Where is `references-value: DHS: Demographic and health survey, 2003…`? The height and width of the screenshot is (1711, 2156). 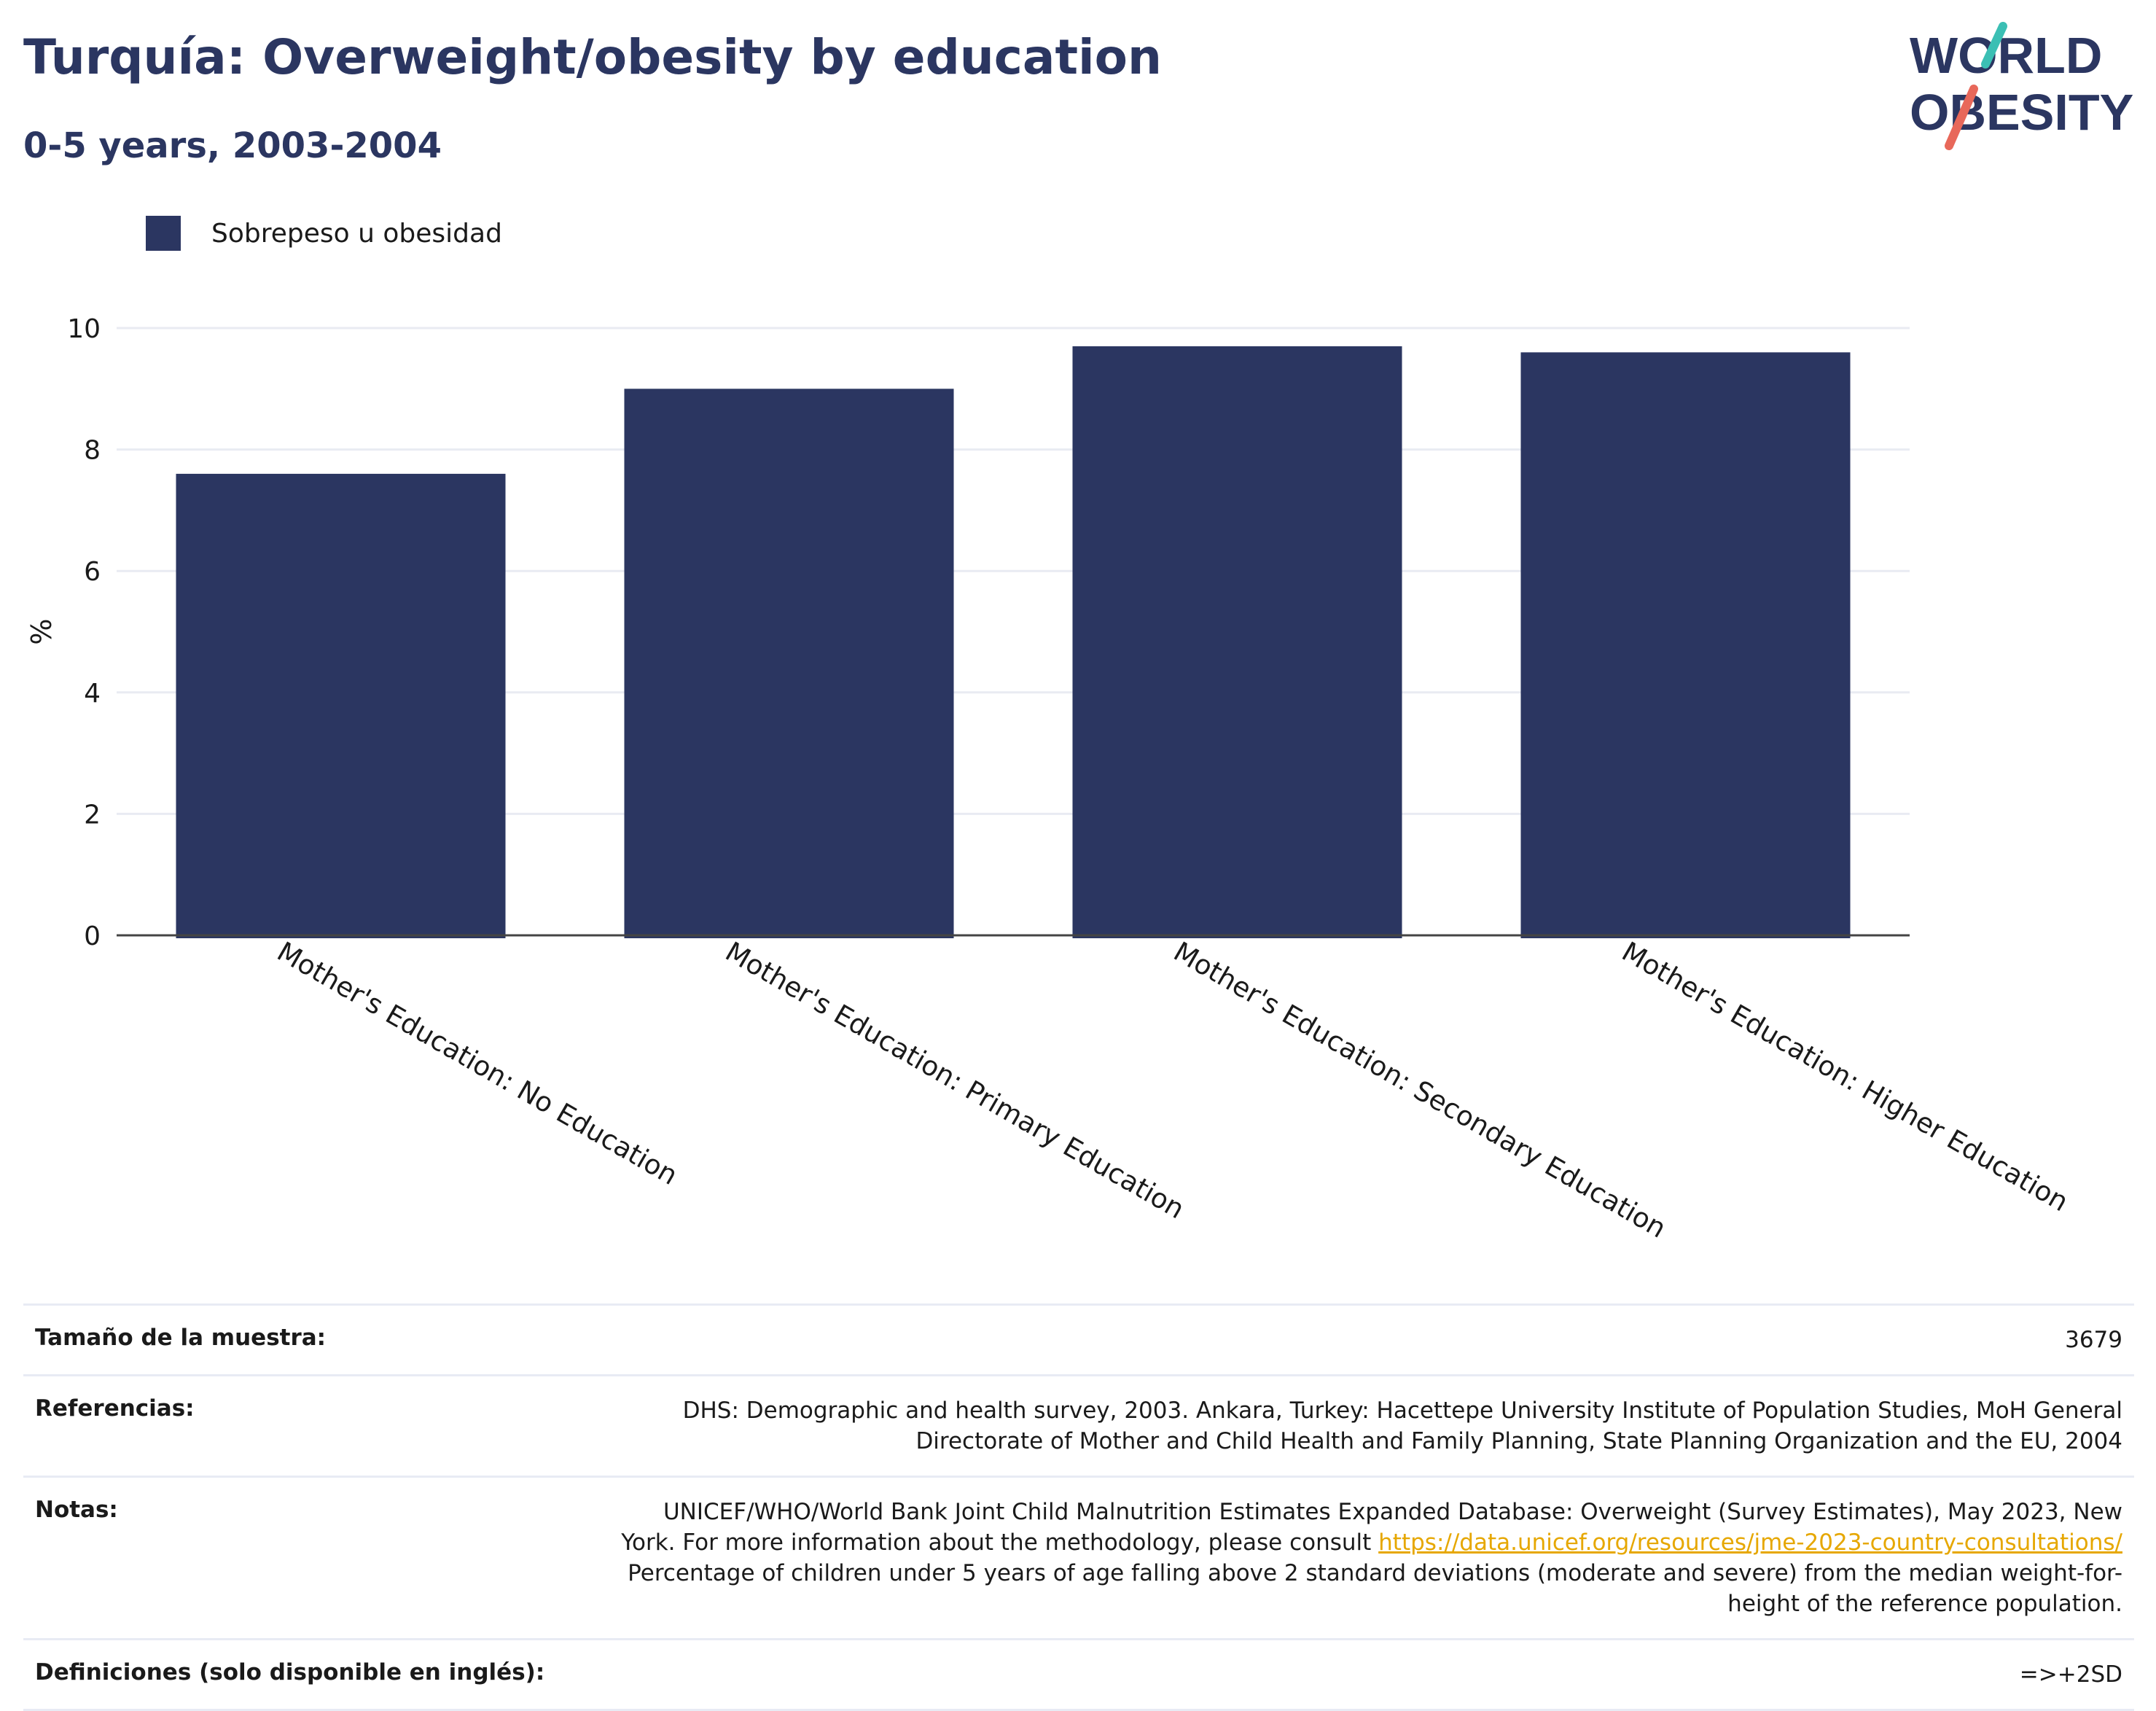
references-value: DHS: Demographic and health survey, 2003… is located at coordinates (1402, 1426).